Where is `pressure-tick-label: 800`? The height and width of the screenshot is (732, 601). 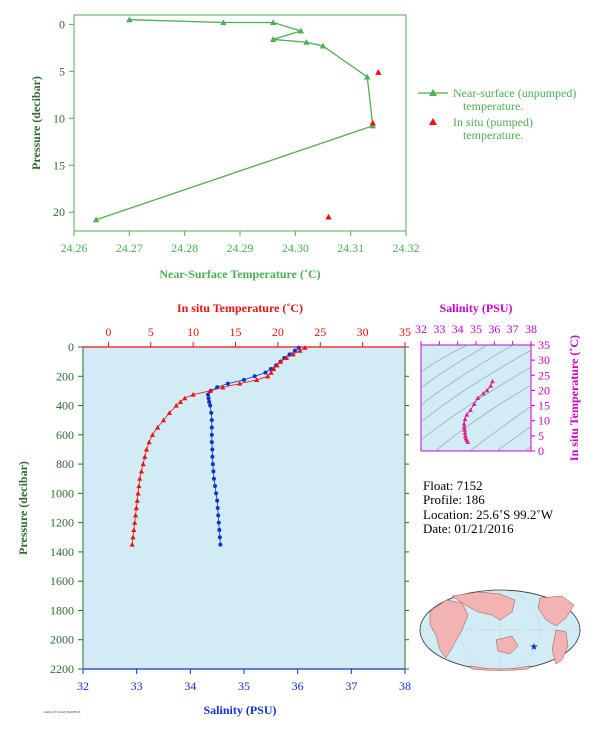 pressure-tick-label: 800 is located at coordinates (65, 464).